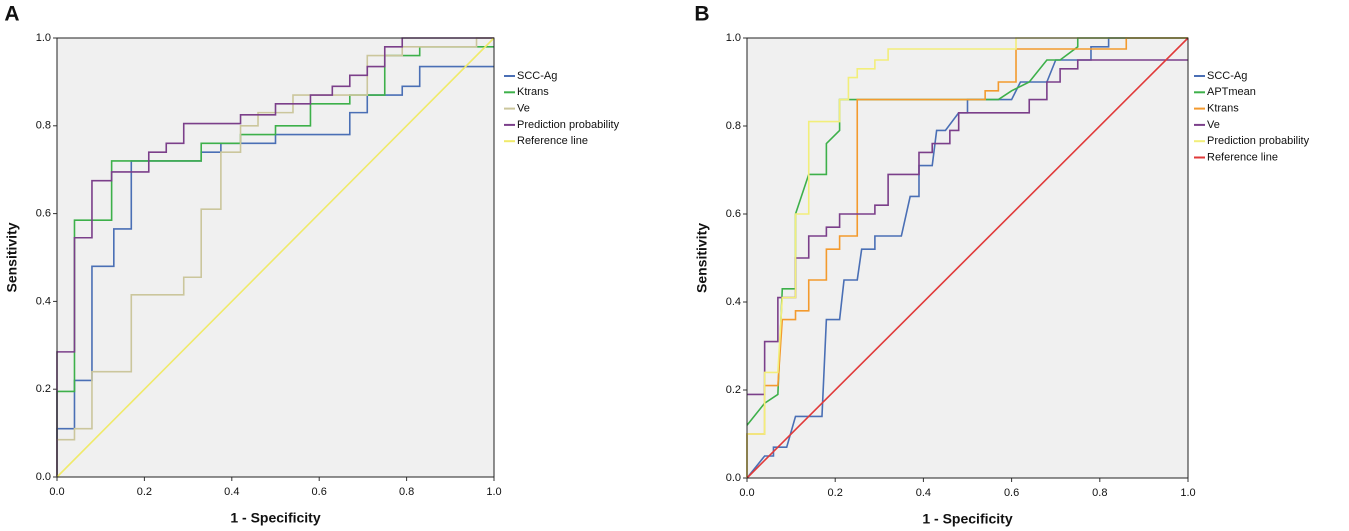  I want to click on legend-label: APTmean, so click(1231, 92).